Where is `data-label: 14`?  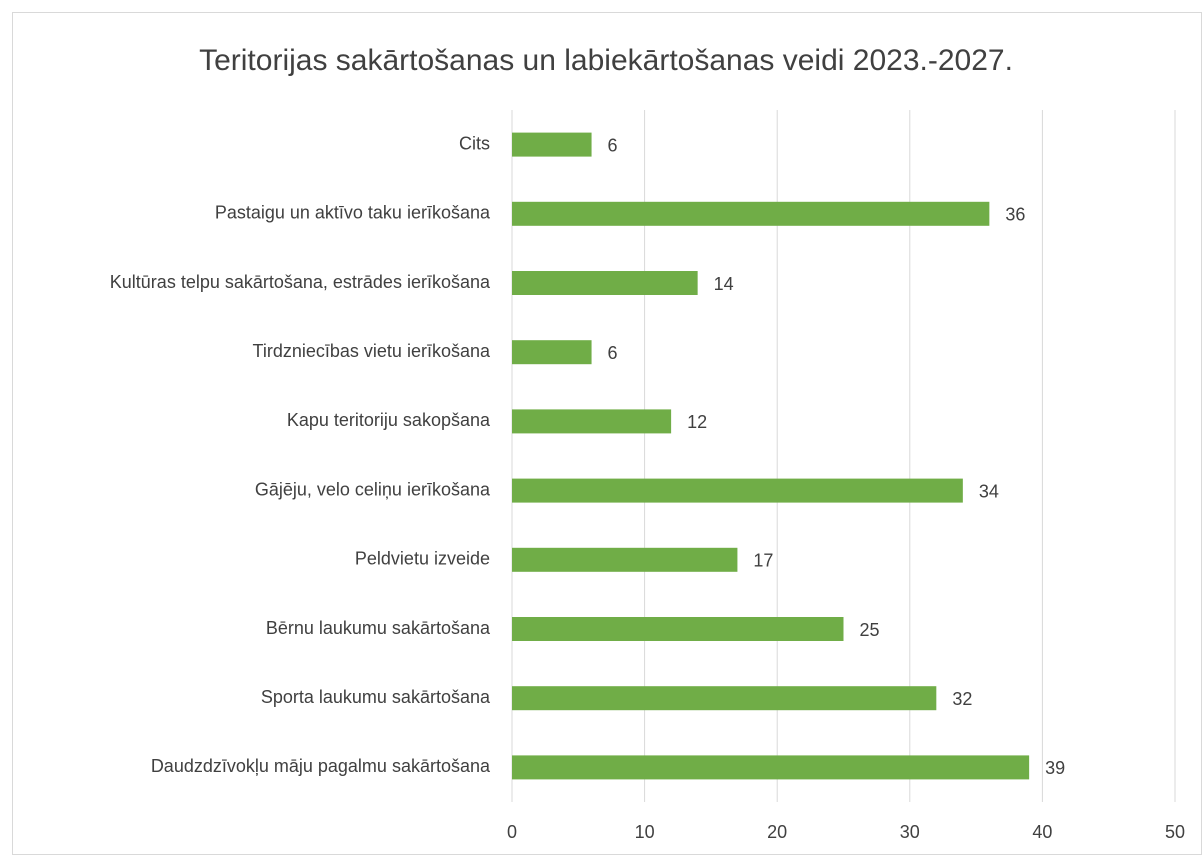 data-label: 14 is located at coordinates (724, 284).